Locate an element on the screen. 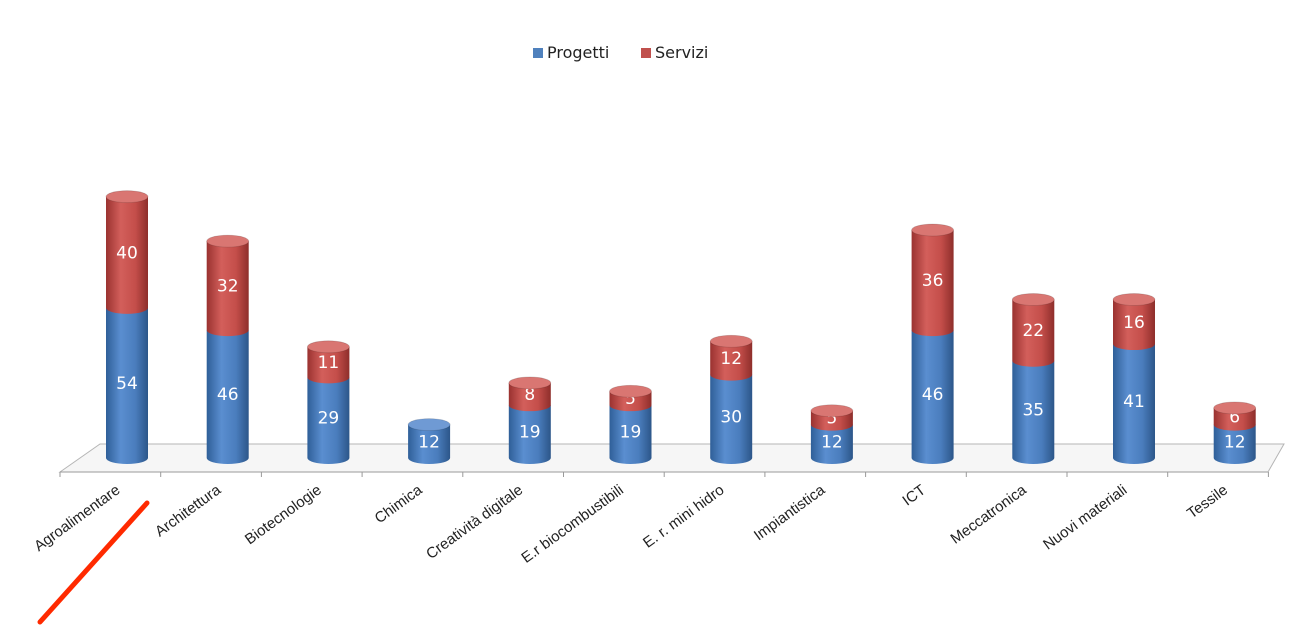 The height and width of the screenshot is (627, 1292). bar-stack: 19 5 is located at coordinates (630, 424).